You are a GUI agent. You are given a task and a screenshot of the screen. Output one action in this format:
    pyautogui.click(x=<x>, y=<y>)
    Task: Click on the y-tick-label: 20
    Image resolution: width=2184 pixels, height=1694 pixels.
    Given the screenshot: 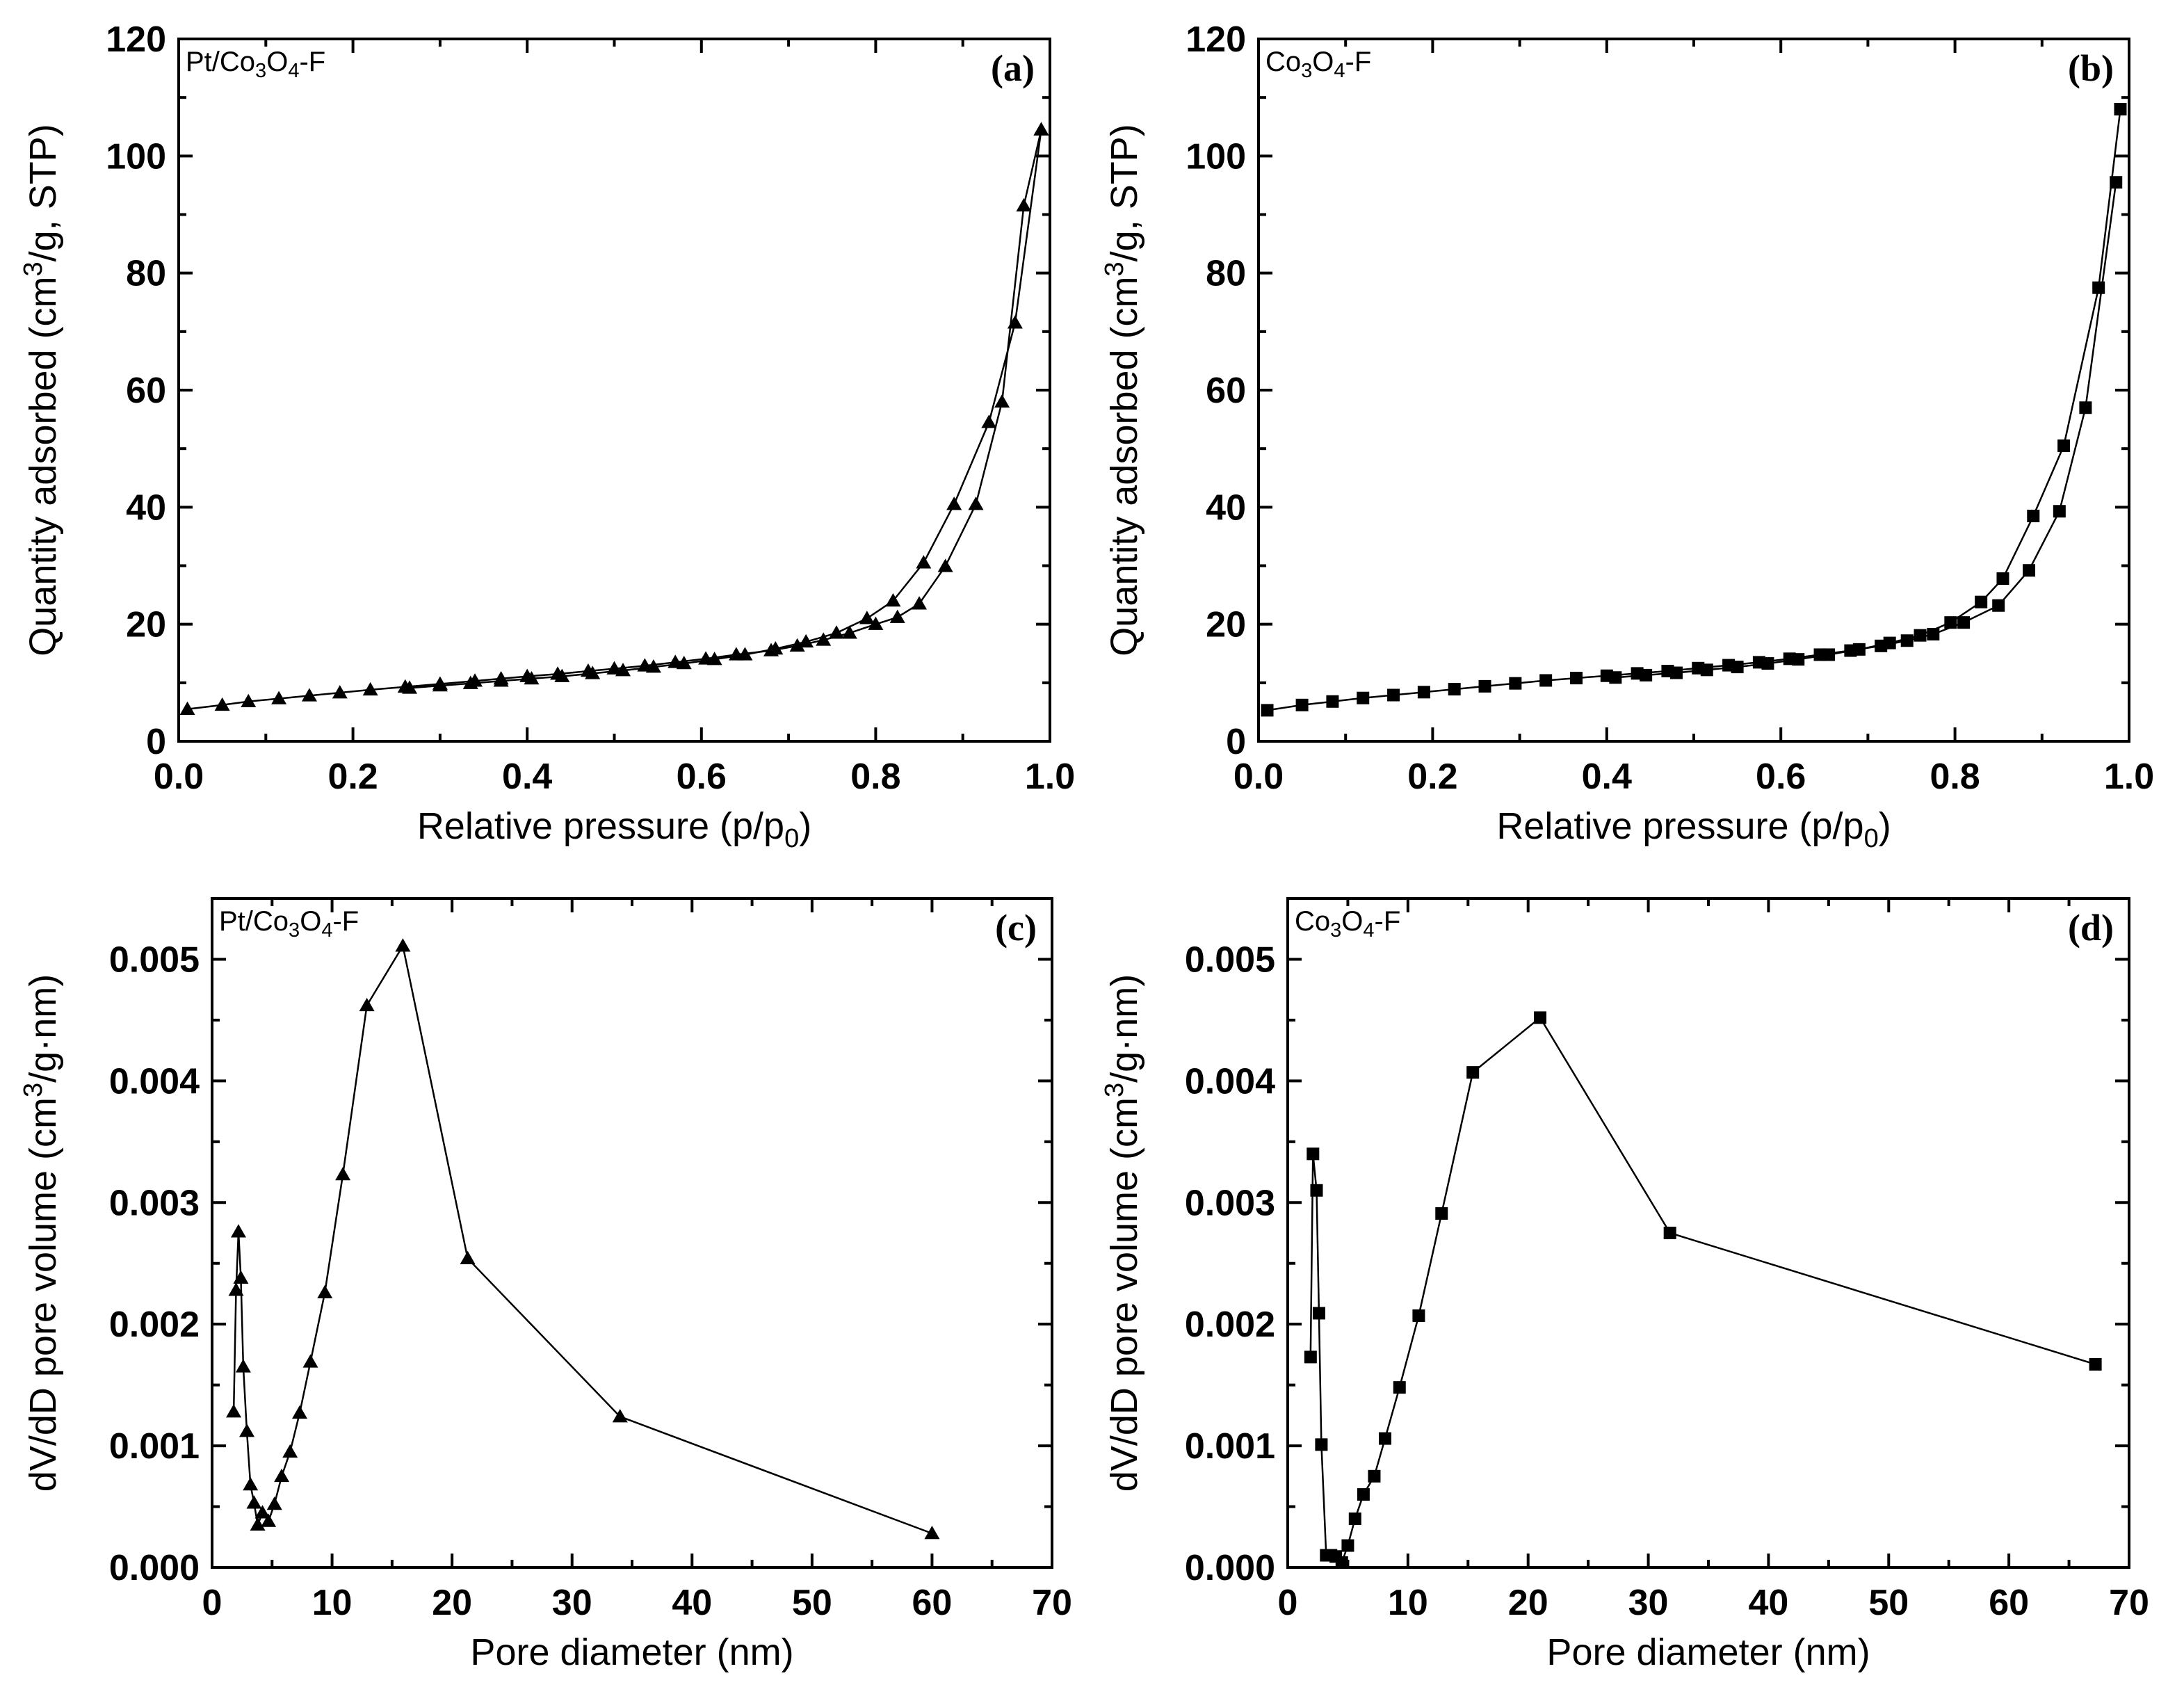 What is the action you would take?
    pyautogui.click(x=1226, y=625)
    